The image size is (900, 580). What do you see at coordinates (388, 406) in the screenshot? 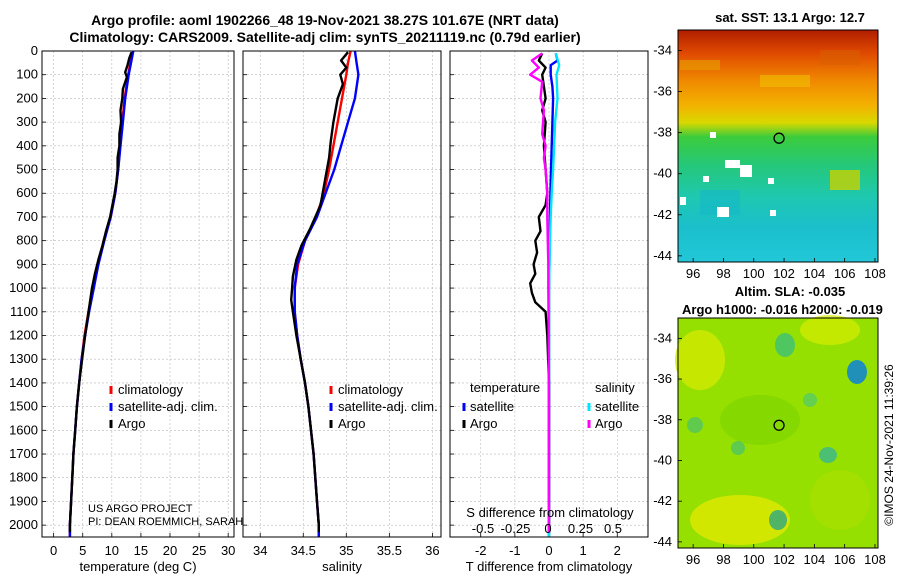
I see `legend-label: satellite-adj. clim.` at bounding box center [388, 406].